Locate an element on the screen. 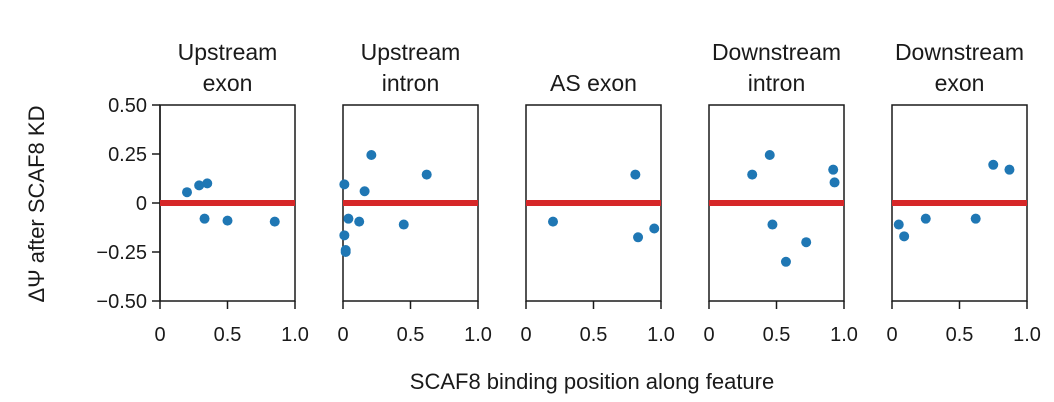 This screenshot has width=1054, height=402. panel-4: Downstream intron 0 0.5 1.0 is located at coordinates (780, 192).